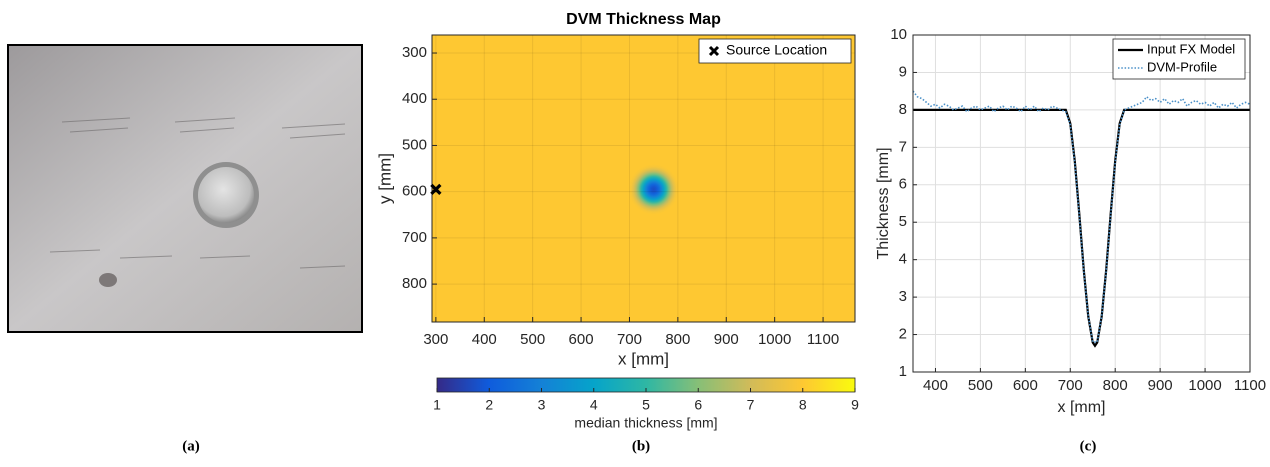 The width and height of the screenshot is (1270, 467). I want to click on colorbar-tick-label: 2, so click(489, 405).